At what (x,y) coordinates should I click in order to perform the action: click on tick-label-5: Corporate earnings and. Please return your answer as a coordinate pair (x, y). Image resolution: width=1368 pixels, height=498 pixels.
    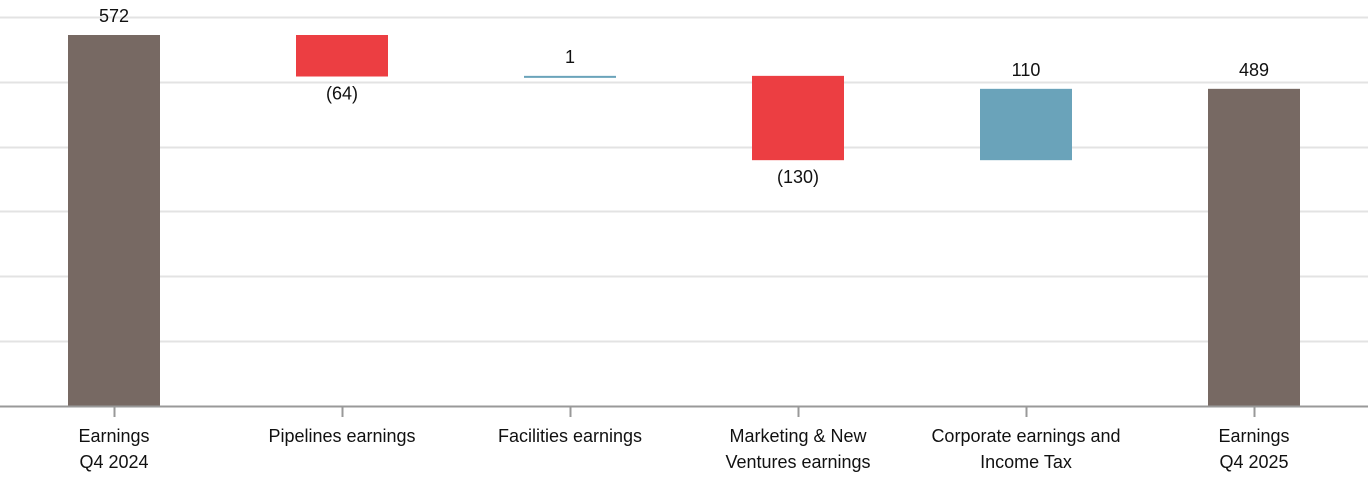
    Looking at the image, I should click on (1025, 436).